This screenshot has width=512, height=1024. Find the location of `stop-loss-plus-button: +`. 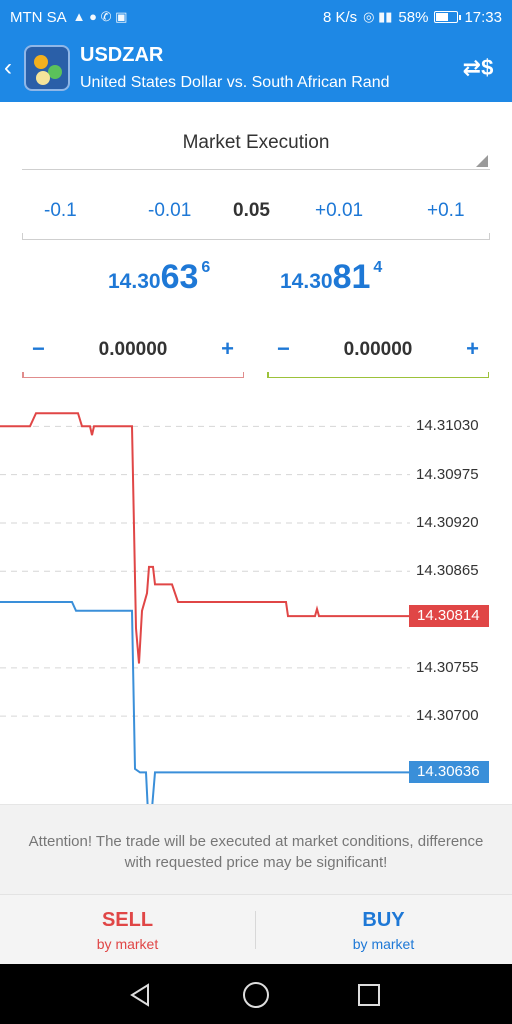

stop-loss-plus-button: + is located at coordinates (227, 348).